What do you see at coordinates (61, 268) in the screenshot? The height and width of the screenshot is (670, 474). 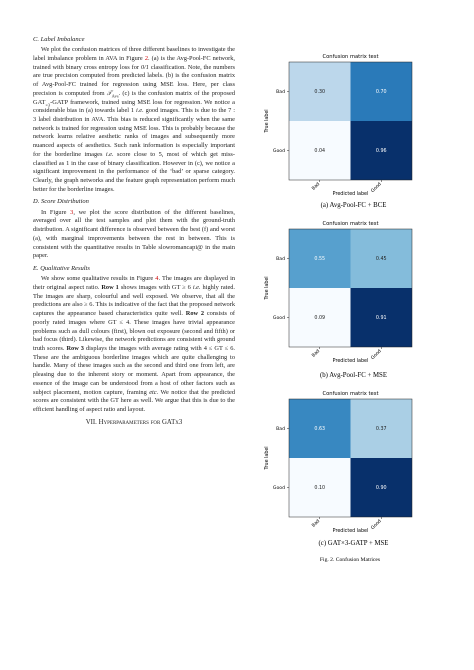 I see `section-heading: E. Qualitative Results` at bounding box center [61, 268].